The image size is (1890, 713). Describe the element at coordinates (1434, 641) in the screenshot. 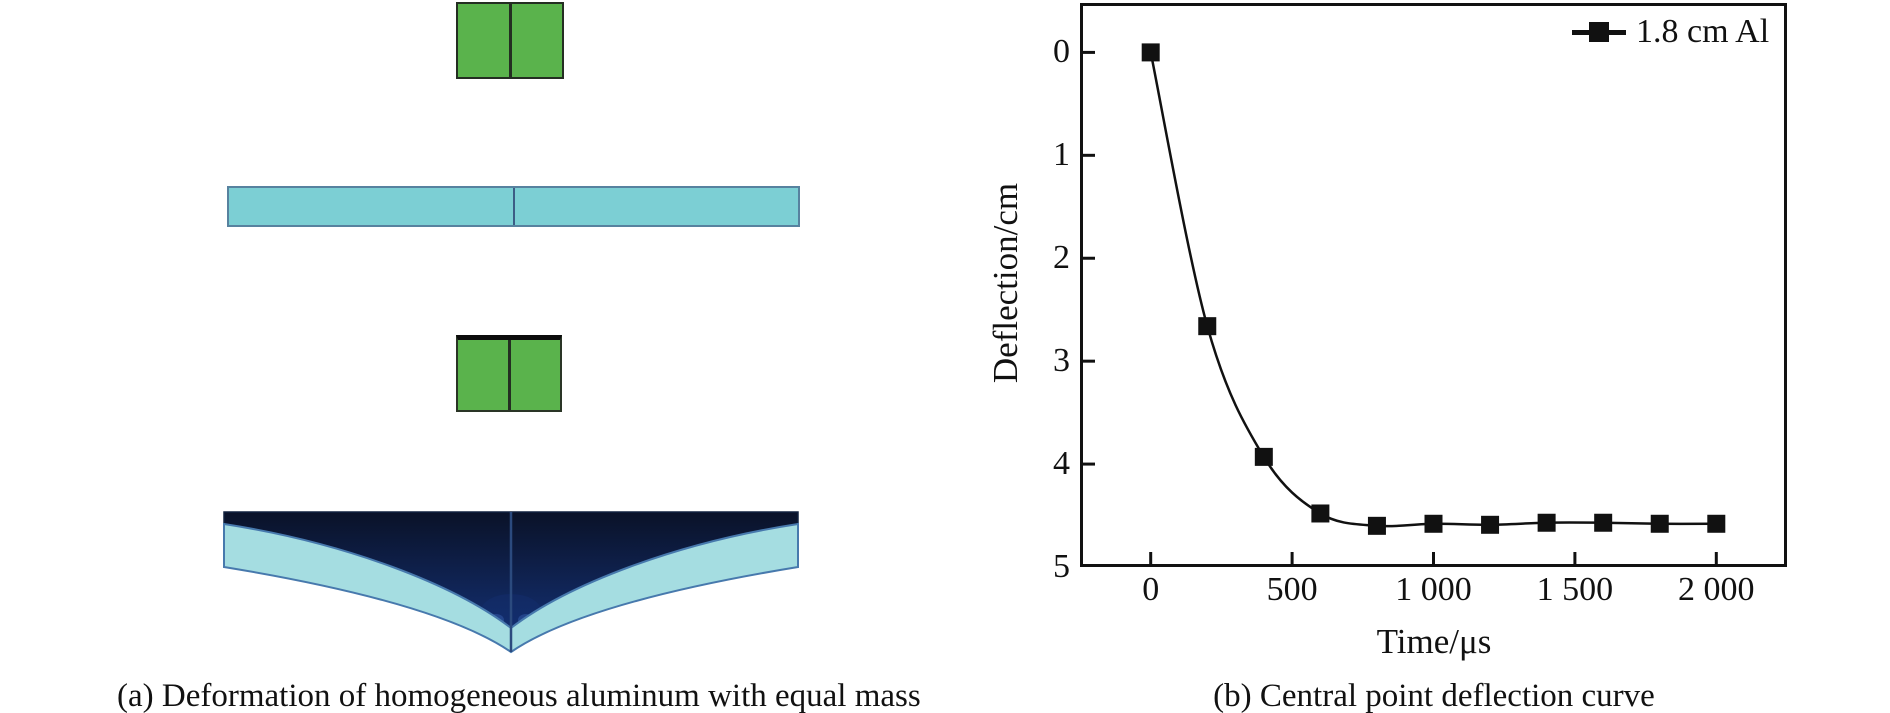

I see `x-axis-label: Time/μs` at that location.